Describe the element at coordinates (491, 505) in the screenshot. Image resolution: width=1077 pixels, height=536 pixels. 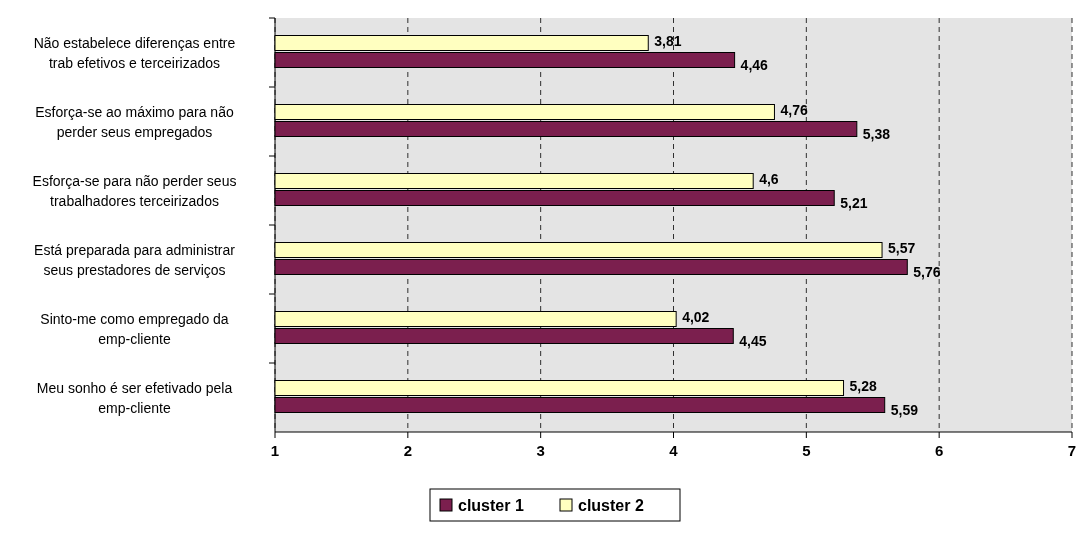
I see `legend-label: cluster 1` at that location.